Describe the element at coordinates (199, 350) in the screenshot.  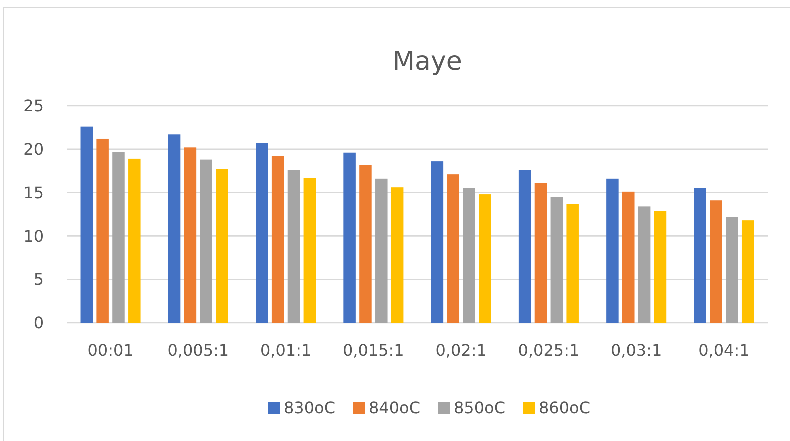
I see `x-tick-label: 0,005:1` at that location.